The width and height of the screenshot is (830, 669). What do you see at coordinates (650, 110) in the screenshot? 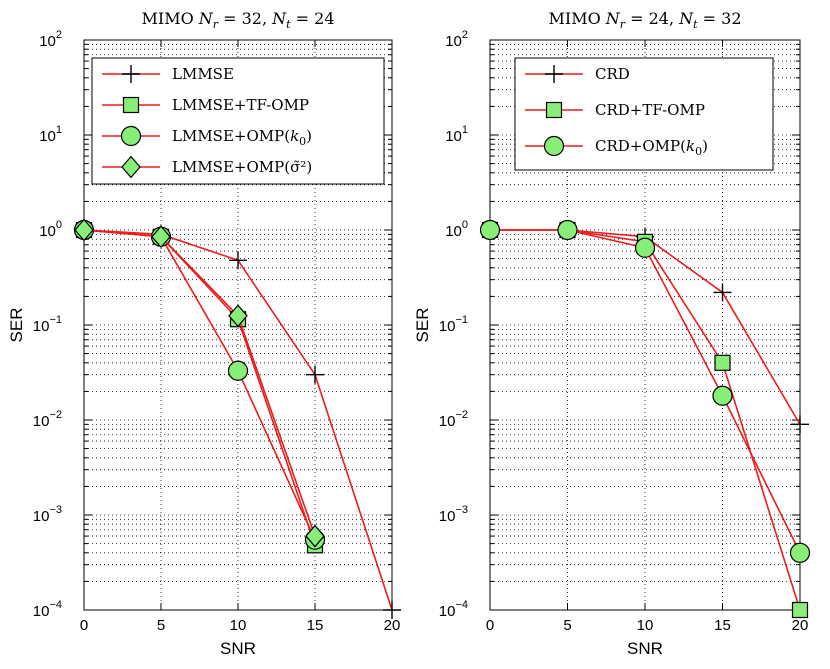
I see `legend-label: CRD+TF-OMP` at bounding box center [650, 110].